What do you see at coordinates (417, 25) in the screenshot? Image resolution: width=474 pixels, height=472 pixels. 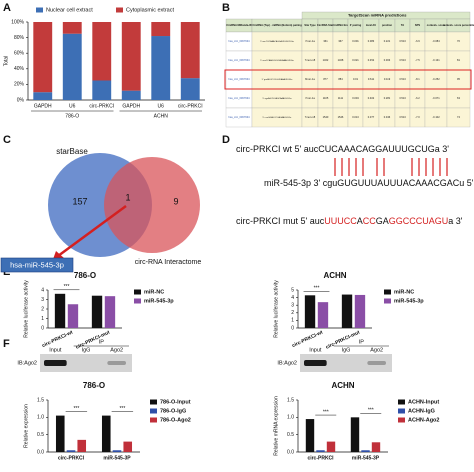 I see `table-header: SPS` at bounding box center [417, 25].